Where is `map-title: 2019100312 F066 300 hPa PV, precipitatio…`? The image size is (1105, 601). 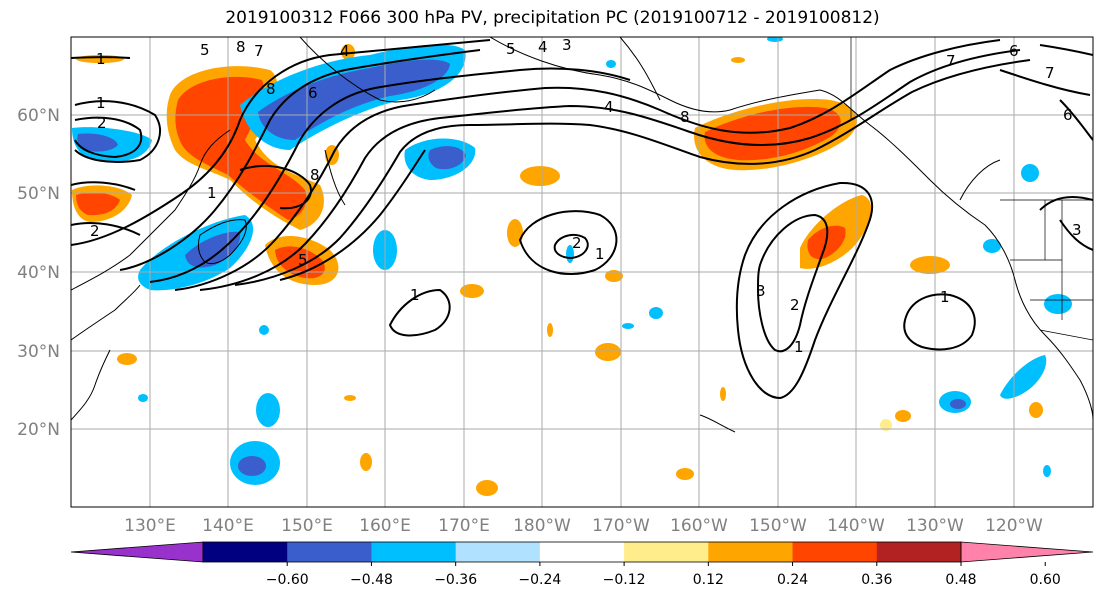
map-title: 2019100312 F066 300 hPa PV, precipitatio… is located at coordinates (552, 18).